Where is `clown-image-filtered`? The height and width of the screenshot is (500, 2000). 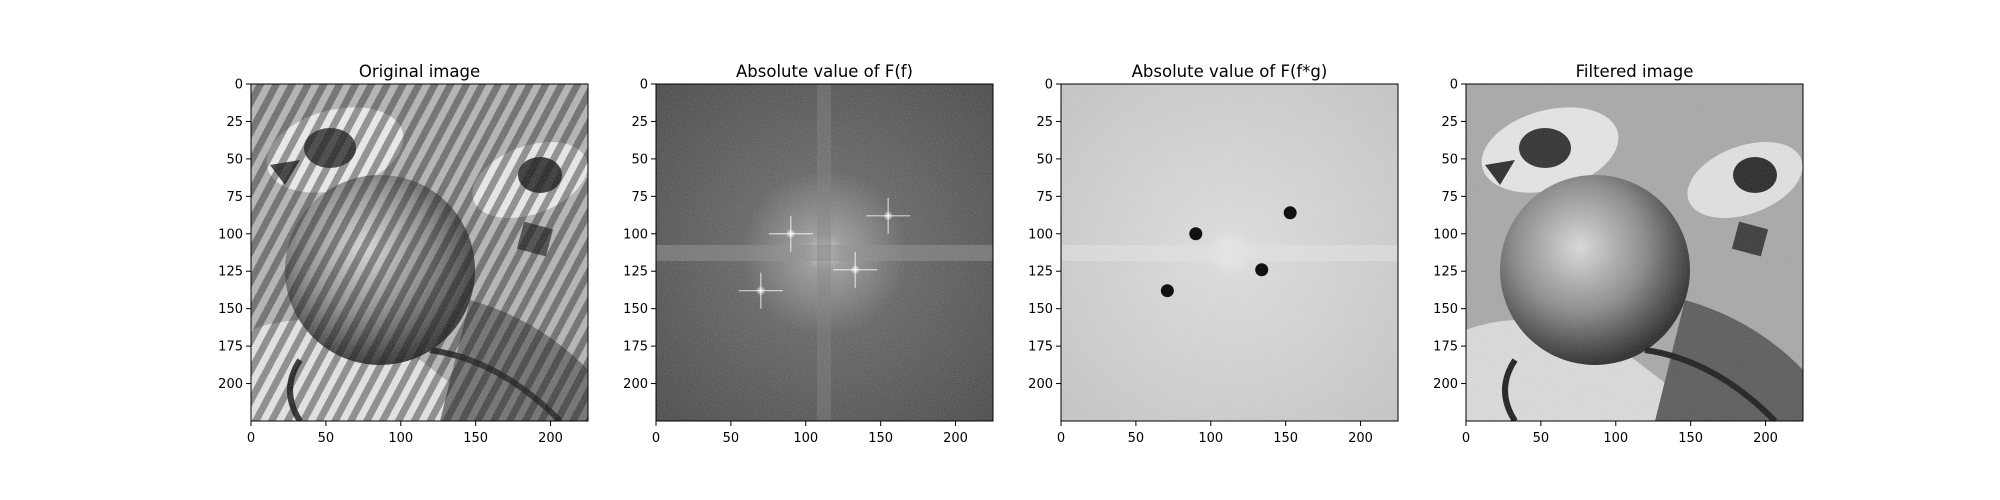
clown-image-filtered is located at coordinates (1634, 252).